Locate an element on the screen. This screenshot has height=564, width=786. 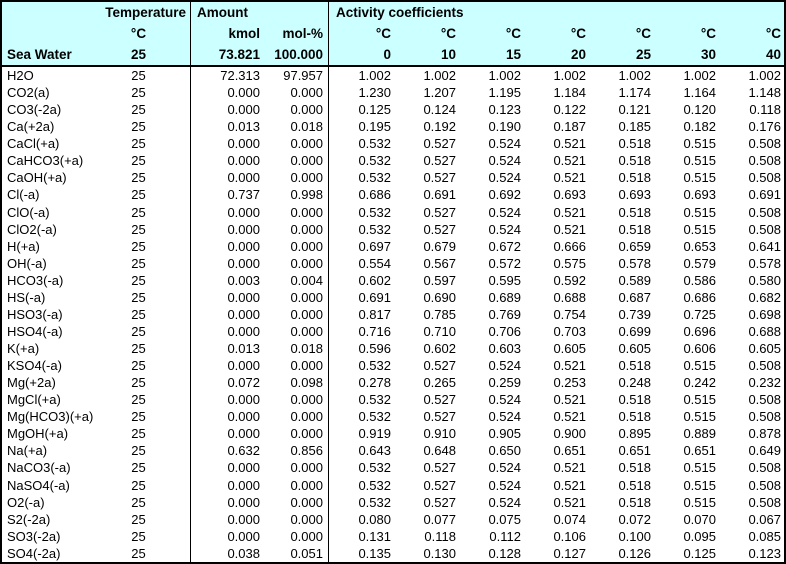
cell-activity-coefficient: 0.121 is located at coordinates (634, 110).